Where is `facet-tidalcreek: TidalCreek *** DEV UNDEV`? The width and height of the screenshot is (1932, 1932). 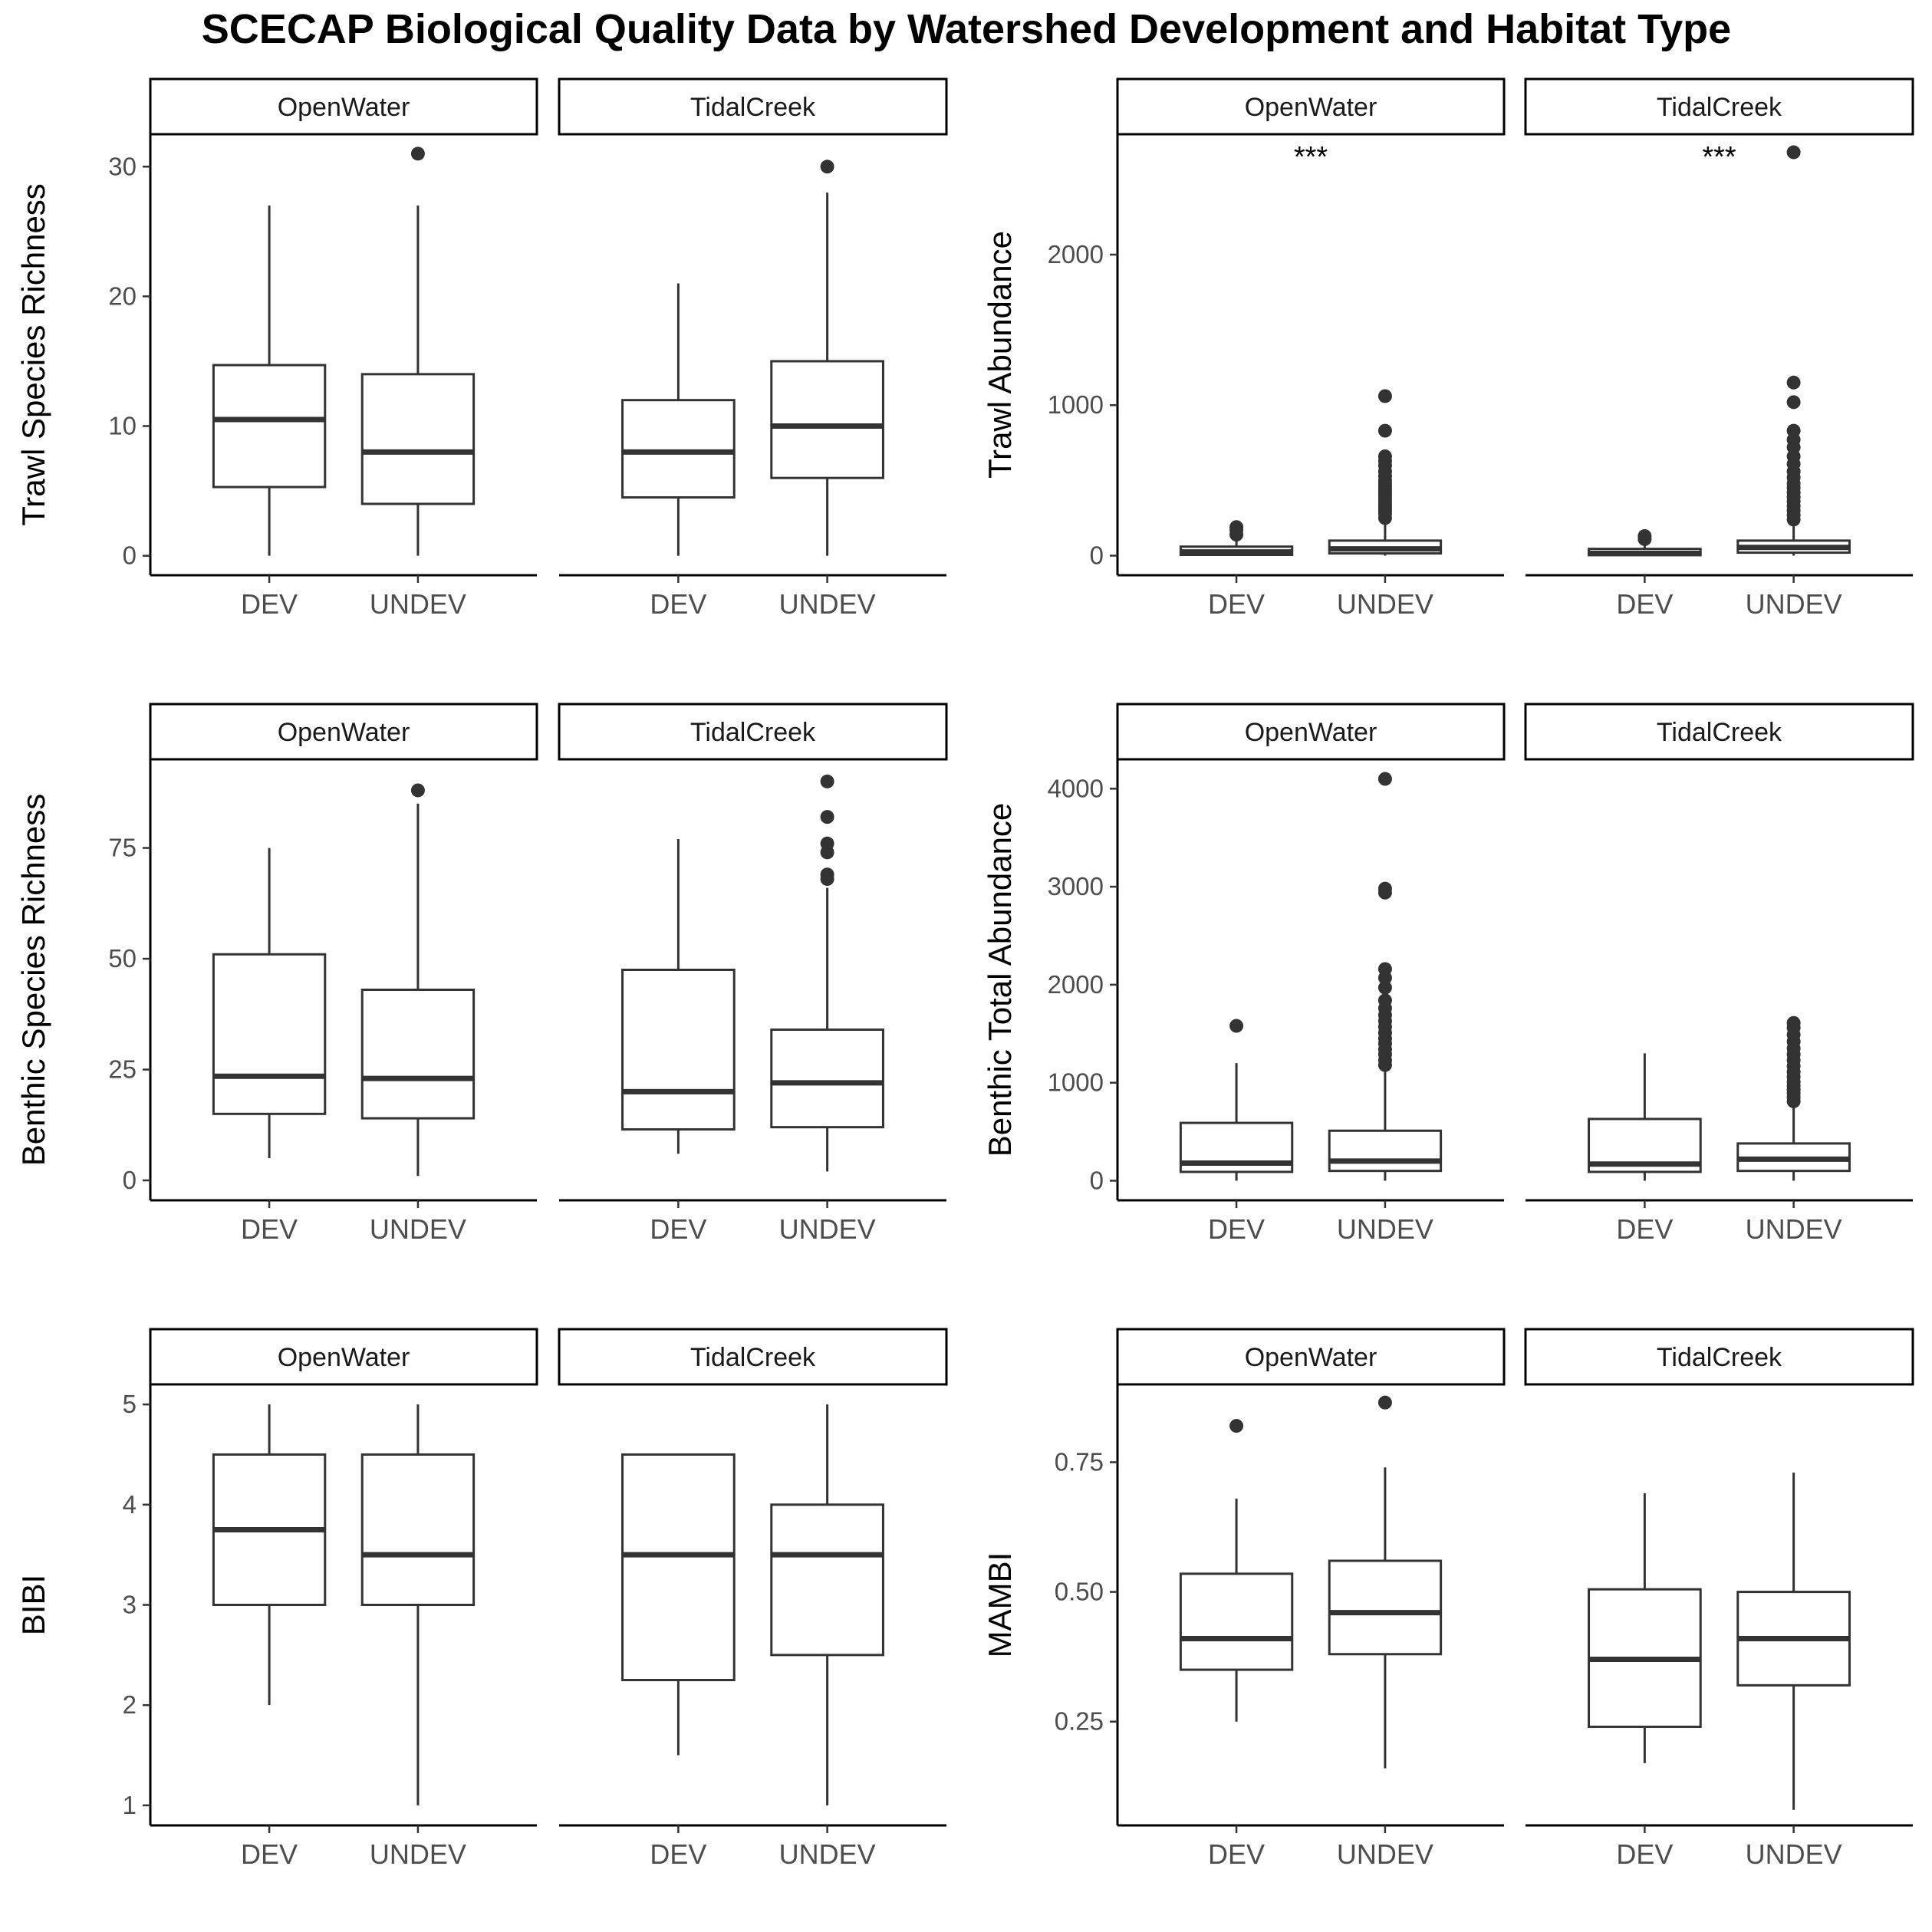 facet-tidalcreek: TidalCreek *** DEV UNDEV is located at coordinates (1719, 348).